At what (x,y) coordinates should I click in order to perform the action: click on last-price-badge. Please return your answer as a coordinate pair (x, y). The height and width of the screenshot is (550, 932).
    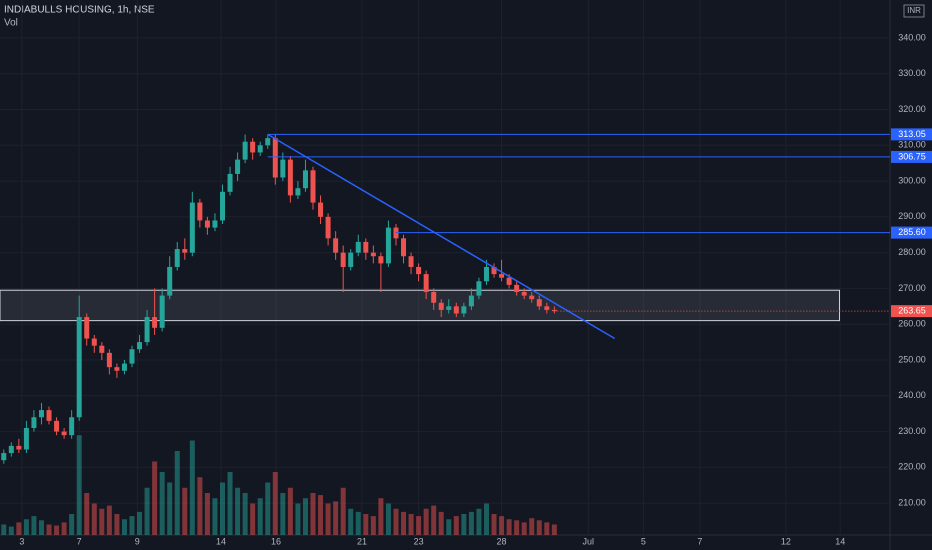
    Looking at the image, I should click on (911, 311).